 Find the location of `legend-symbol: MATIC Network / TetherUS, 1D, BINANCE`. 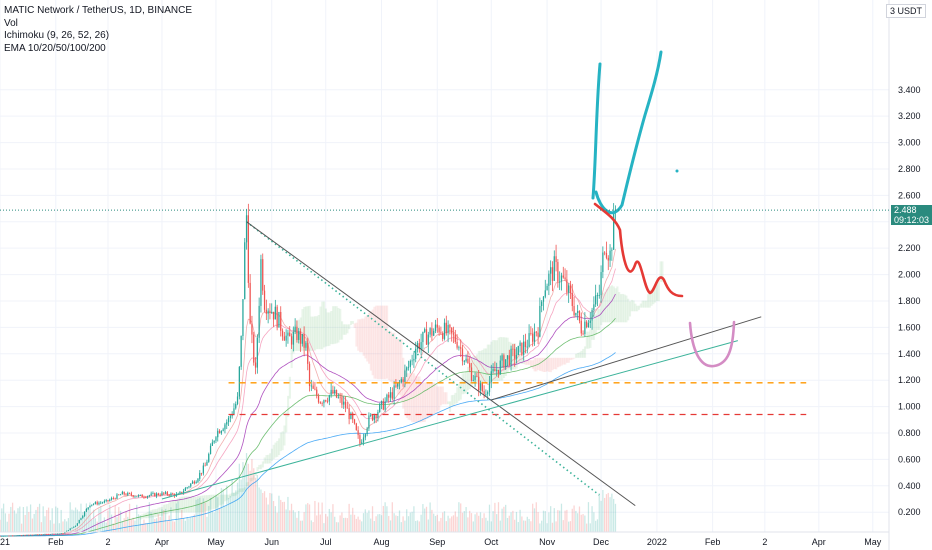

legend-symbol: MATIC Network / TetherUS, 1D, BINANCE is located at coordinates (98, 10).